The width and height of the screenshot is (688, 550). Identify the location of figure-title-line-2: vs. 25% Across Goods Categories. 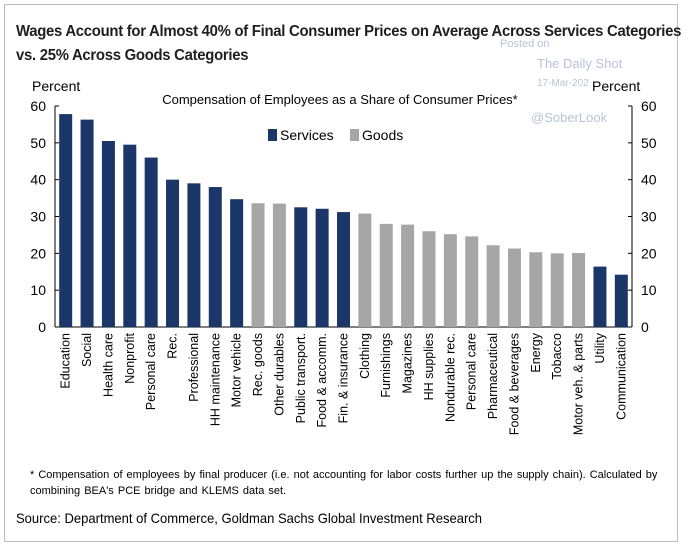
(132, 55).